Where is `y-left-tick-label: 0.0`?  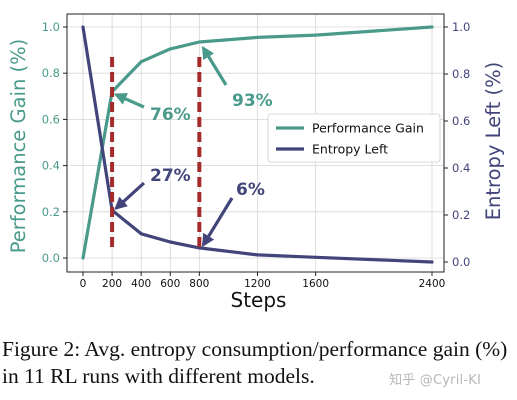
y-left-tick-label: 0.0 is located at coordinates (51, 258).